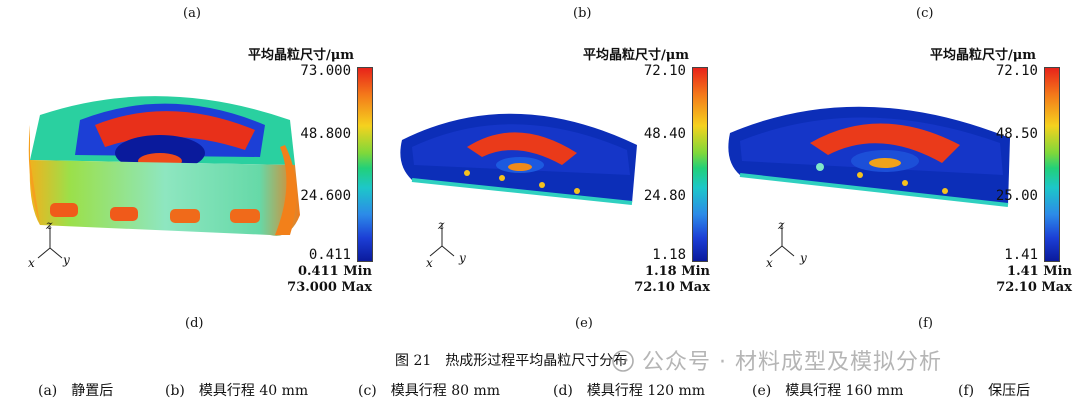 The image size is (1080, 403). Describe the element at coordinates (664, 71) in the screenshot. I see `tick-b-0: 72.10` at that location.